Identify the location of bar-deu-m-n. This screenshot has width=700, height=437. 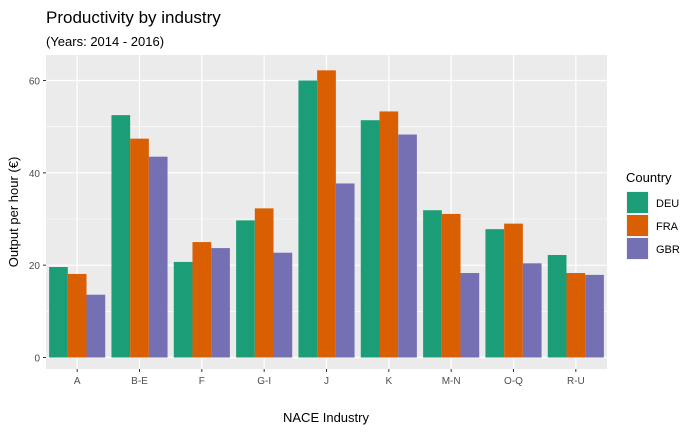
(432, 284).